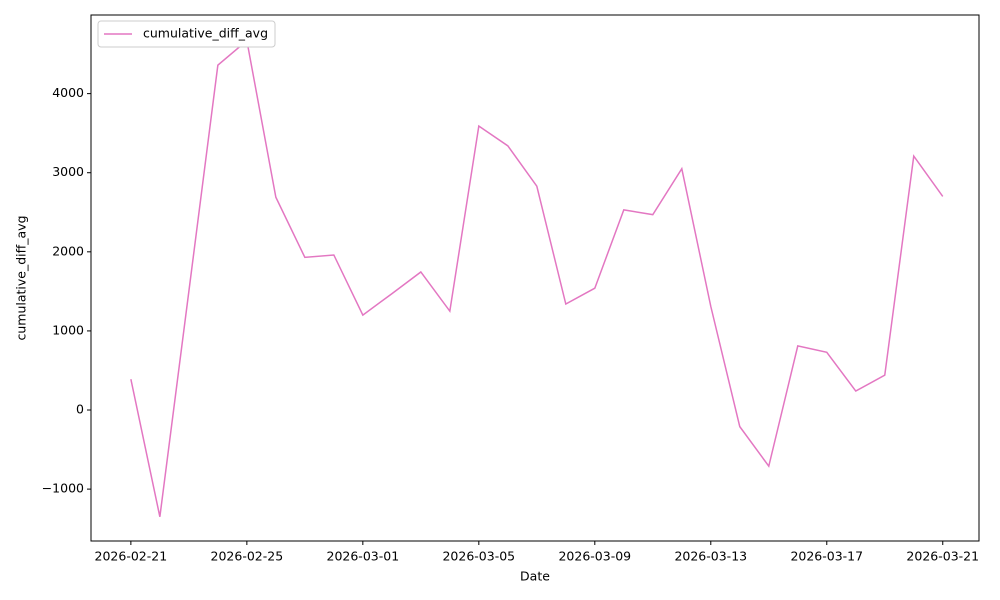 Image resolution: width=1000 pixels, height=600 pixels. What do you see at coordinates (535, 576) in the screenshot?
I see `x-axis-label: Date` at bounding box center [535, 576].